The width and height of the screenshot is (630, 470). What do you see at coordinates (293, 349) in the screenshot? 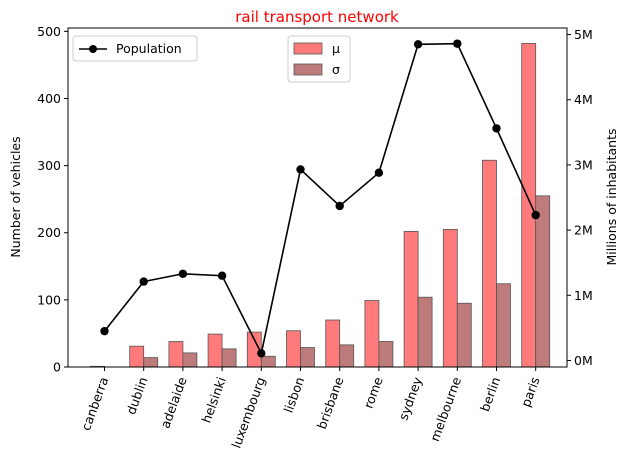
I see `bar-mu-lisbon` at bounding box center [293, 349].